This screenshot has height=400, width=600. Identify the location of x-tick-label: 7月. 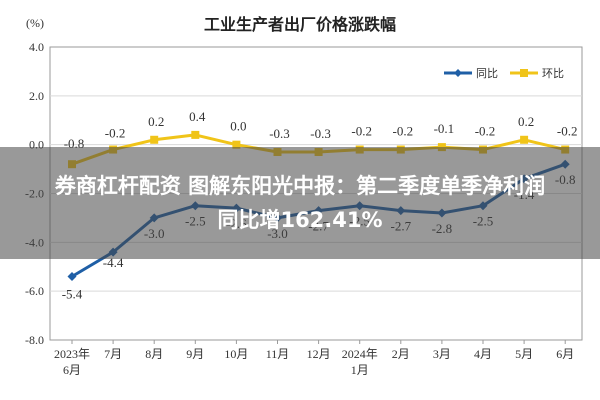
(113, 354).